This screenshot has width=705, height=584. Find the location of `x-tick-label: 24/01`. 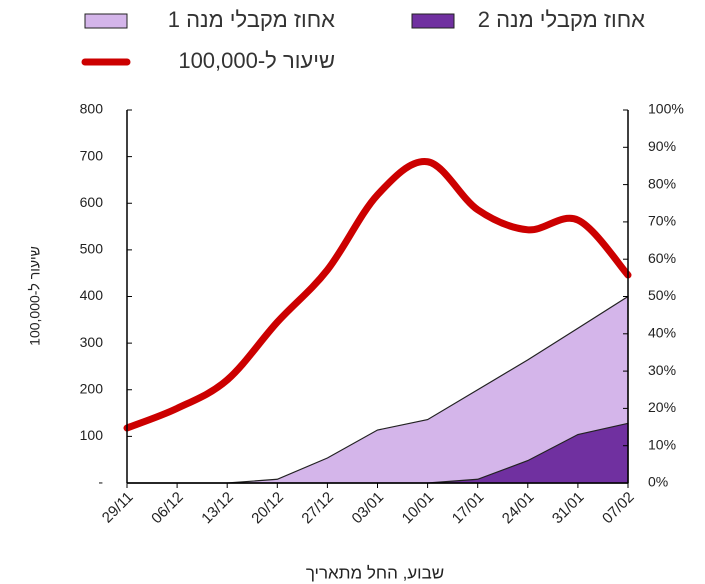

x-tick-label: 24/01 is located at coordinates (518, 508).